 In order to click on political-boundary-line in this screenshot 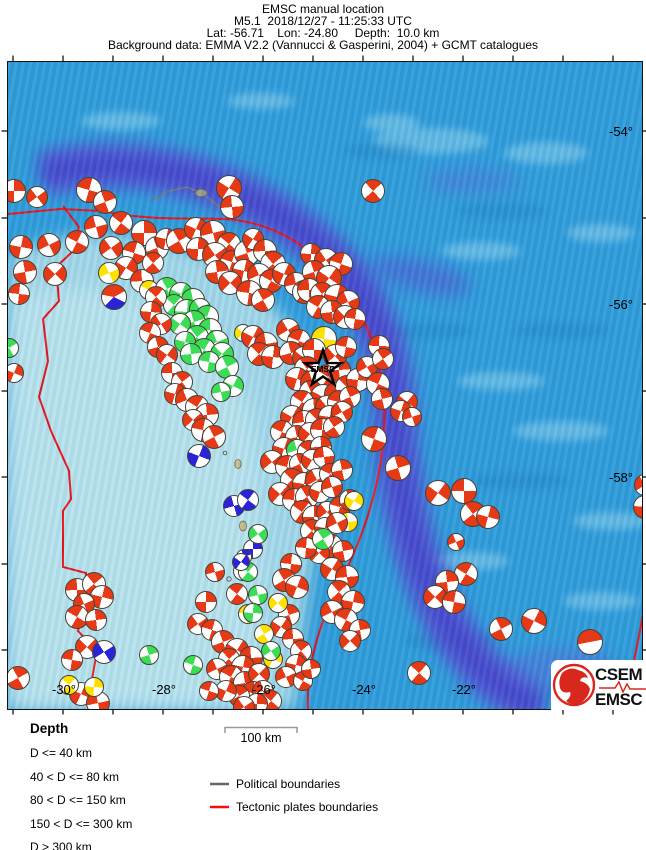, I will do `click(190, 200)`.